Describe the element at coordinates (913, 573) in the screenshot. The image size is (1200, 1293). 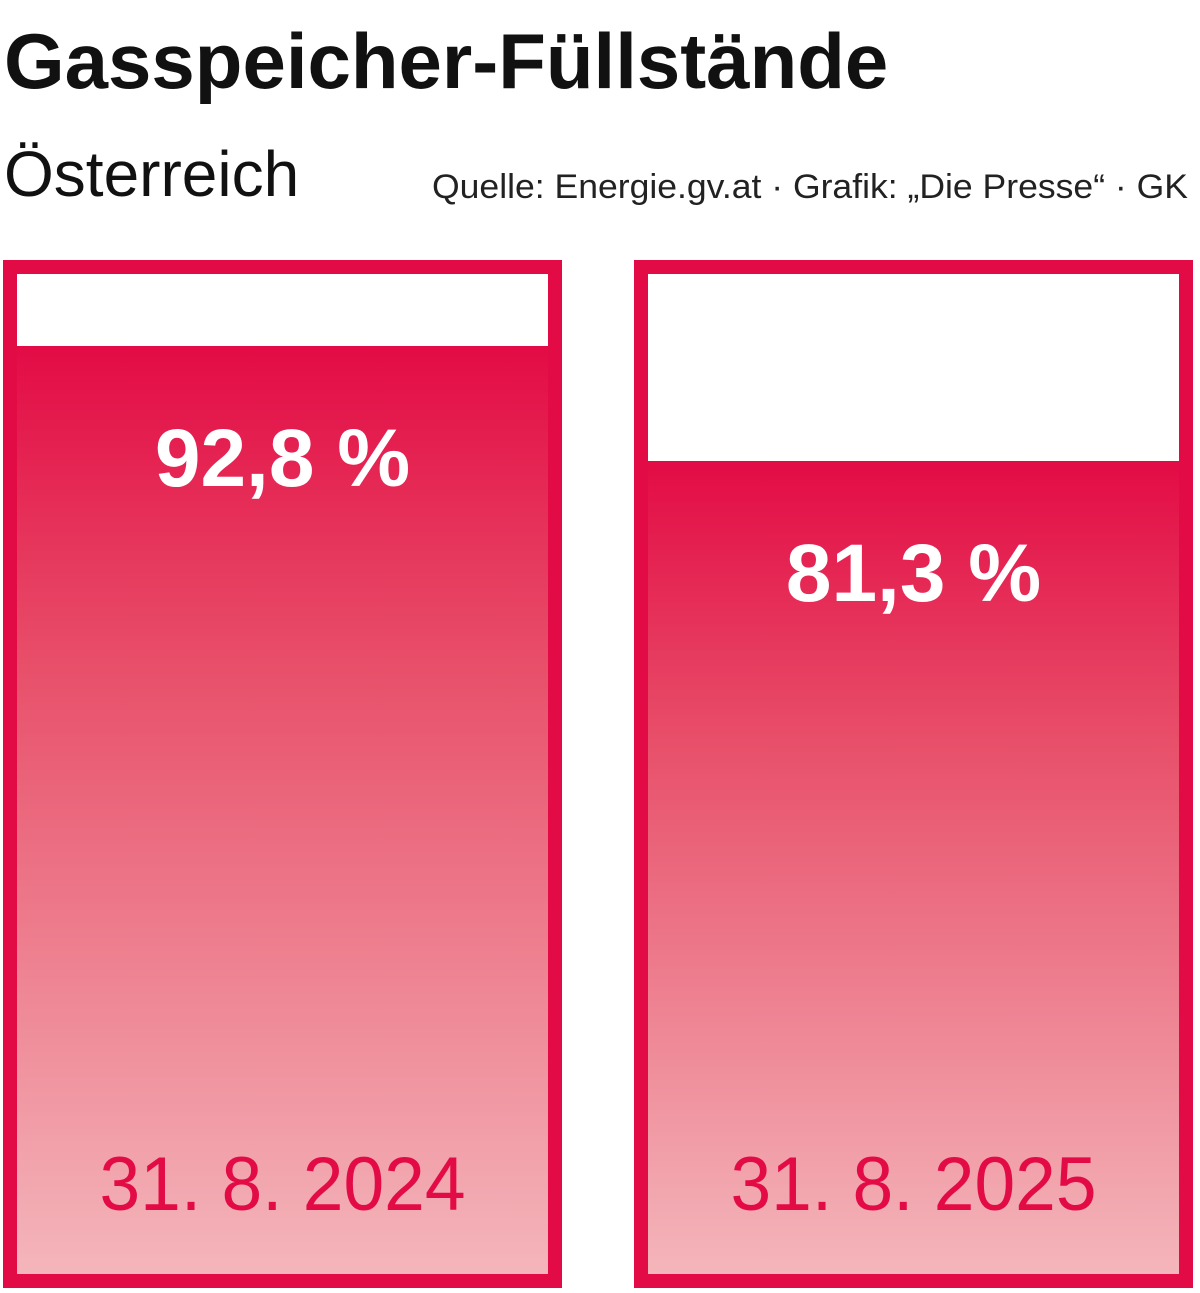
I see `value-label: 81,3 %` at that location.